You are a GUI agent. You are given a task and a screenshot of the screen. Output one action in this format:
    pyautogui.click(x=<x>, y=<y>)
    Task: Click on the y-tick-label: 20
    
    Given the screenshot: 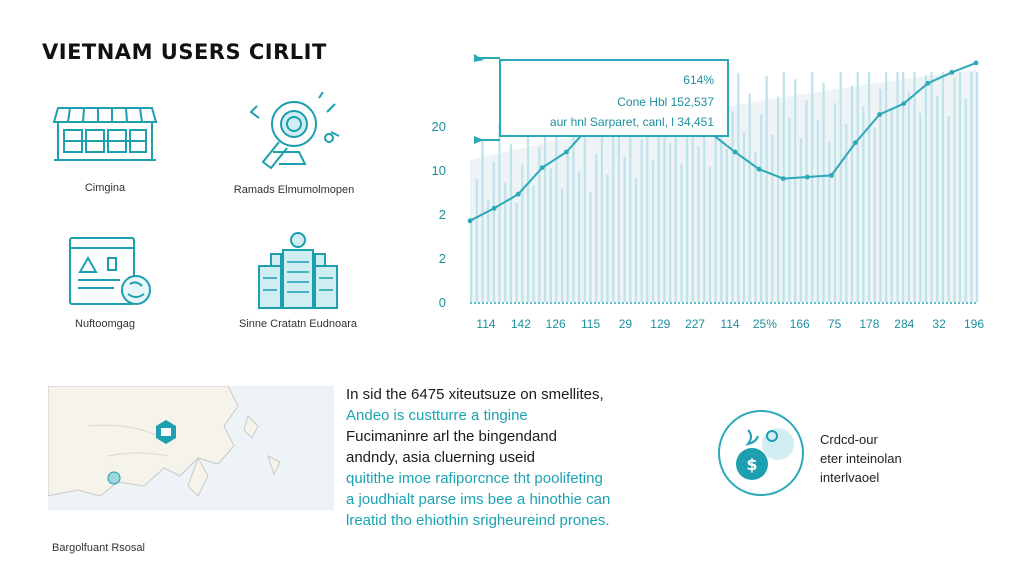 What is the action you would take?
    pyautogui.click(x=439, y=126)
    